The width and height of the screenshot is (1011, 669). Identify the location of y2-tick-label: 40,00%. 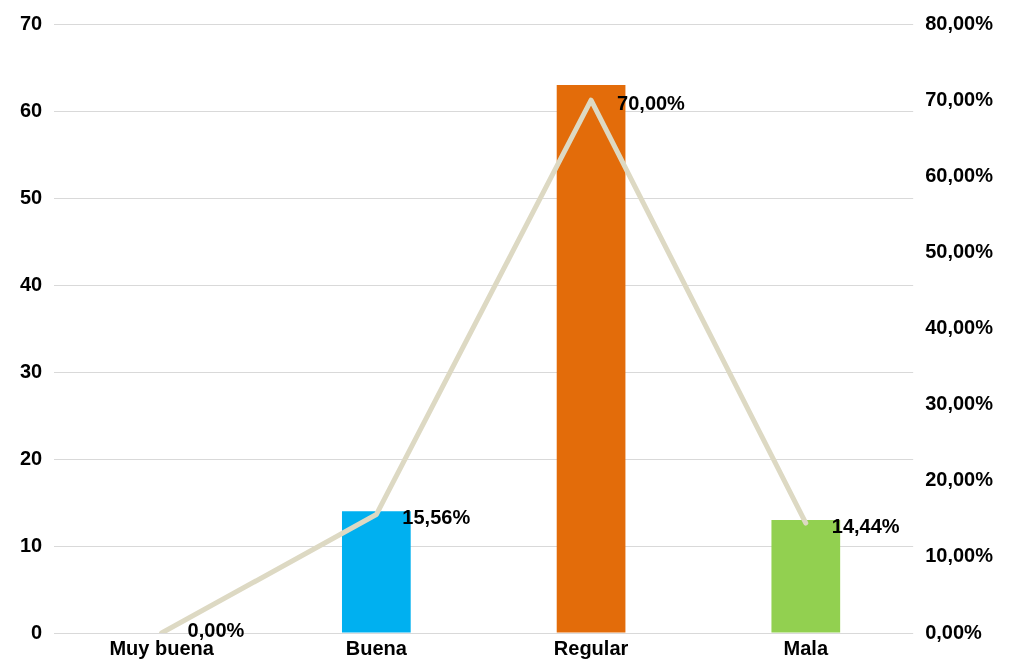
(959, 327).